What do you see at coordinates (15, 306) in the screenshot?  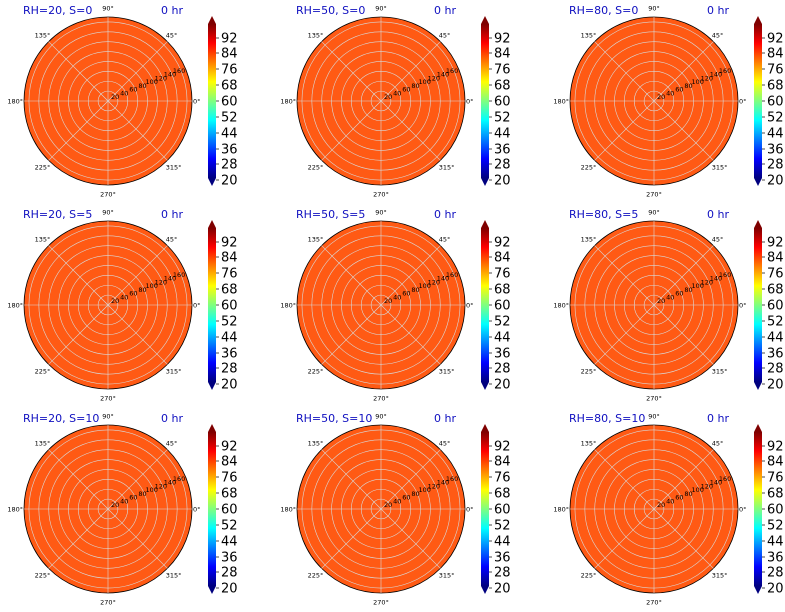 I see `angle-label: 180°` at bounding box center [15, 306].